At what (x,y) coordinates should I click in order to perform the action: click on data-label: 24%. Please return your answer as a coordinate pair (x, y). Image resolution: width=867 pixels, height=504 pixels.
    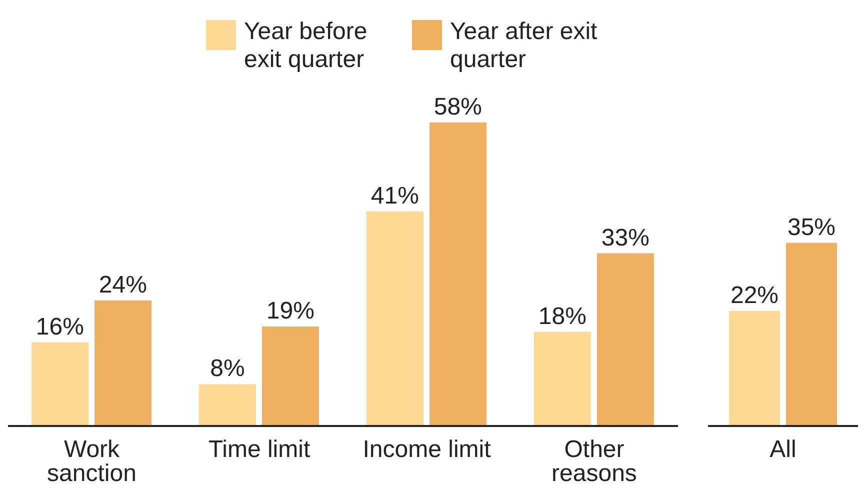
    Looking at the image, I should click on (122, 284).